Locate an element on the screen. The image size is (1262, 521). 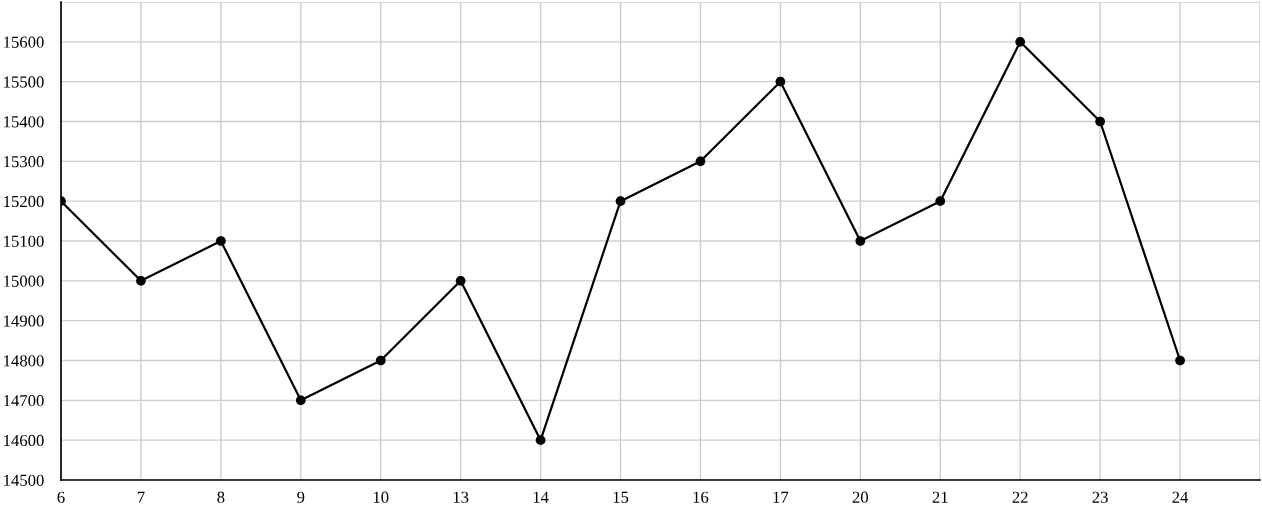
x-tick-label: 23 is located at coordinates (1100, 497).